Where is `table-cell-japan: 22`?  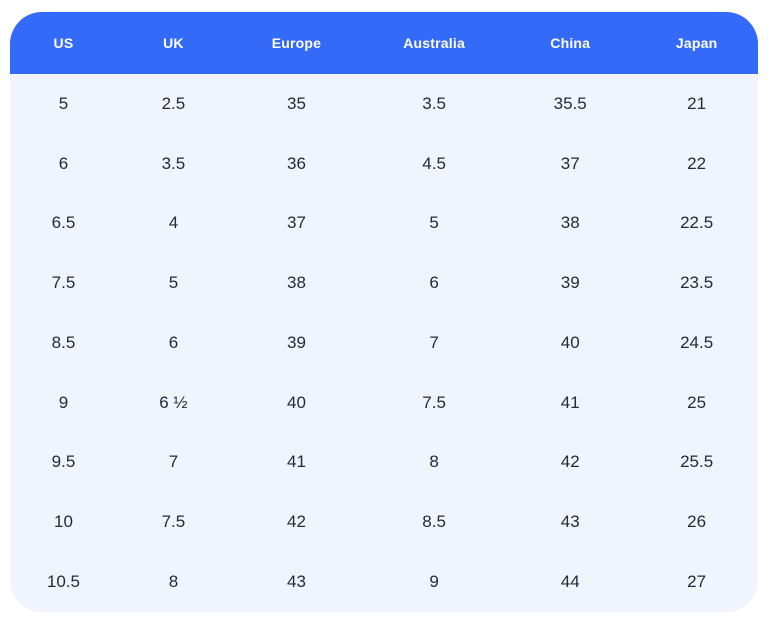
table-cell-japan: 22 is located at coordinates (696, 163).